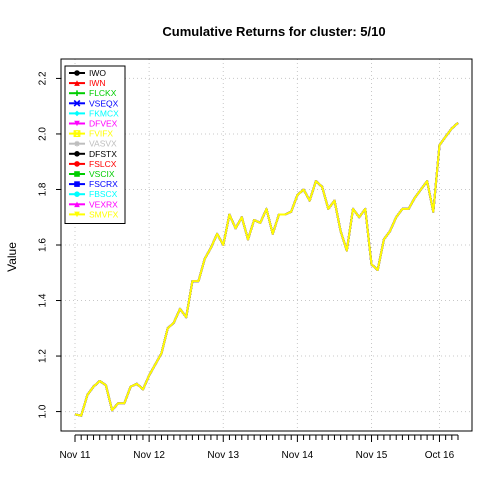 This screenshot has height=504, width=504. What do you see at coordinates (104, 214) in the screenshot?
I see `legend-label: SMVFX` at bounding box center [104, 214].